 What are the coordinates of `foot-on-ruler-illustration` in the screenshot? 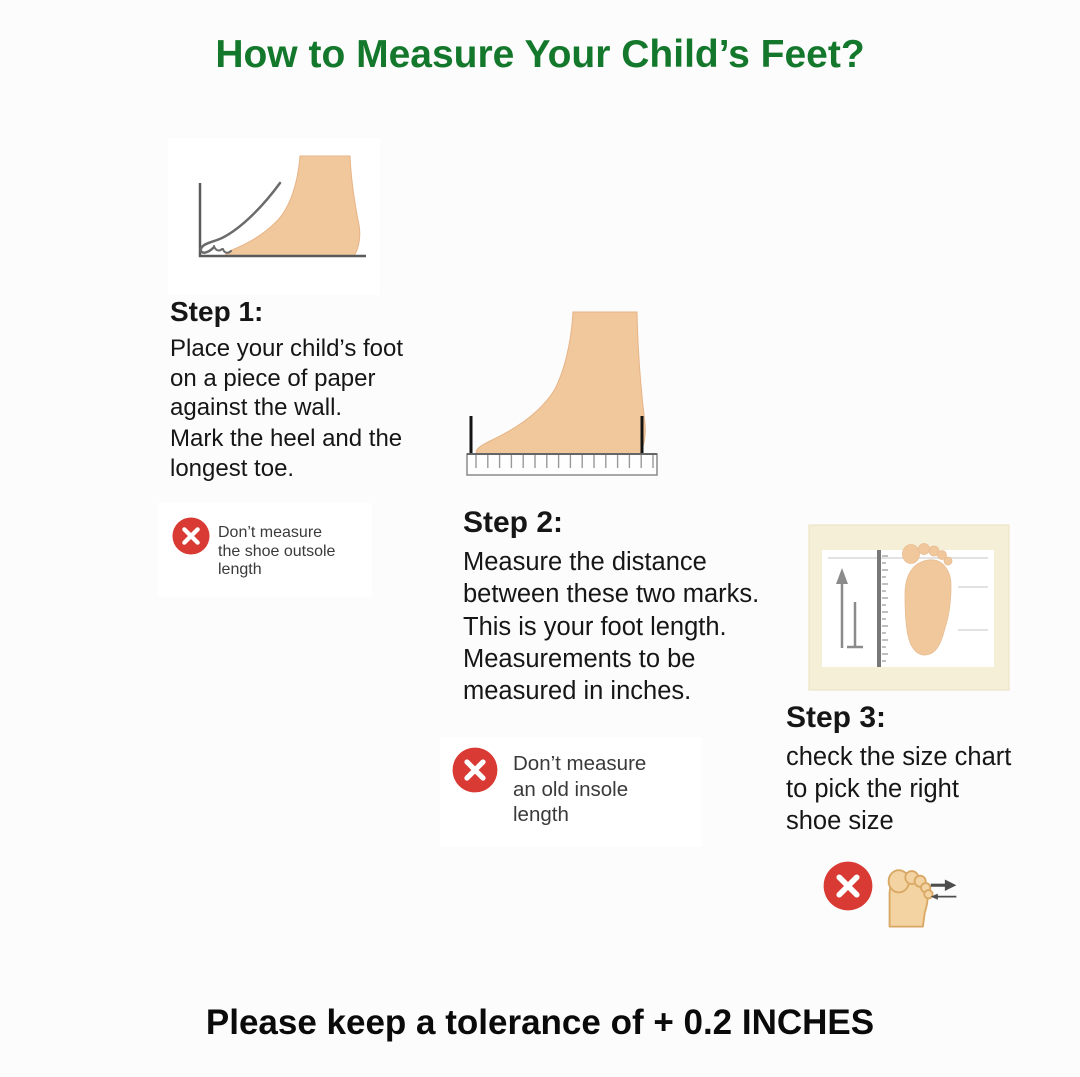 It's located at (562, 391).